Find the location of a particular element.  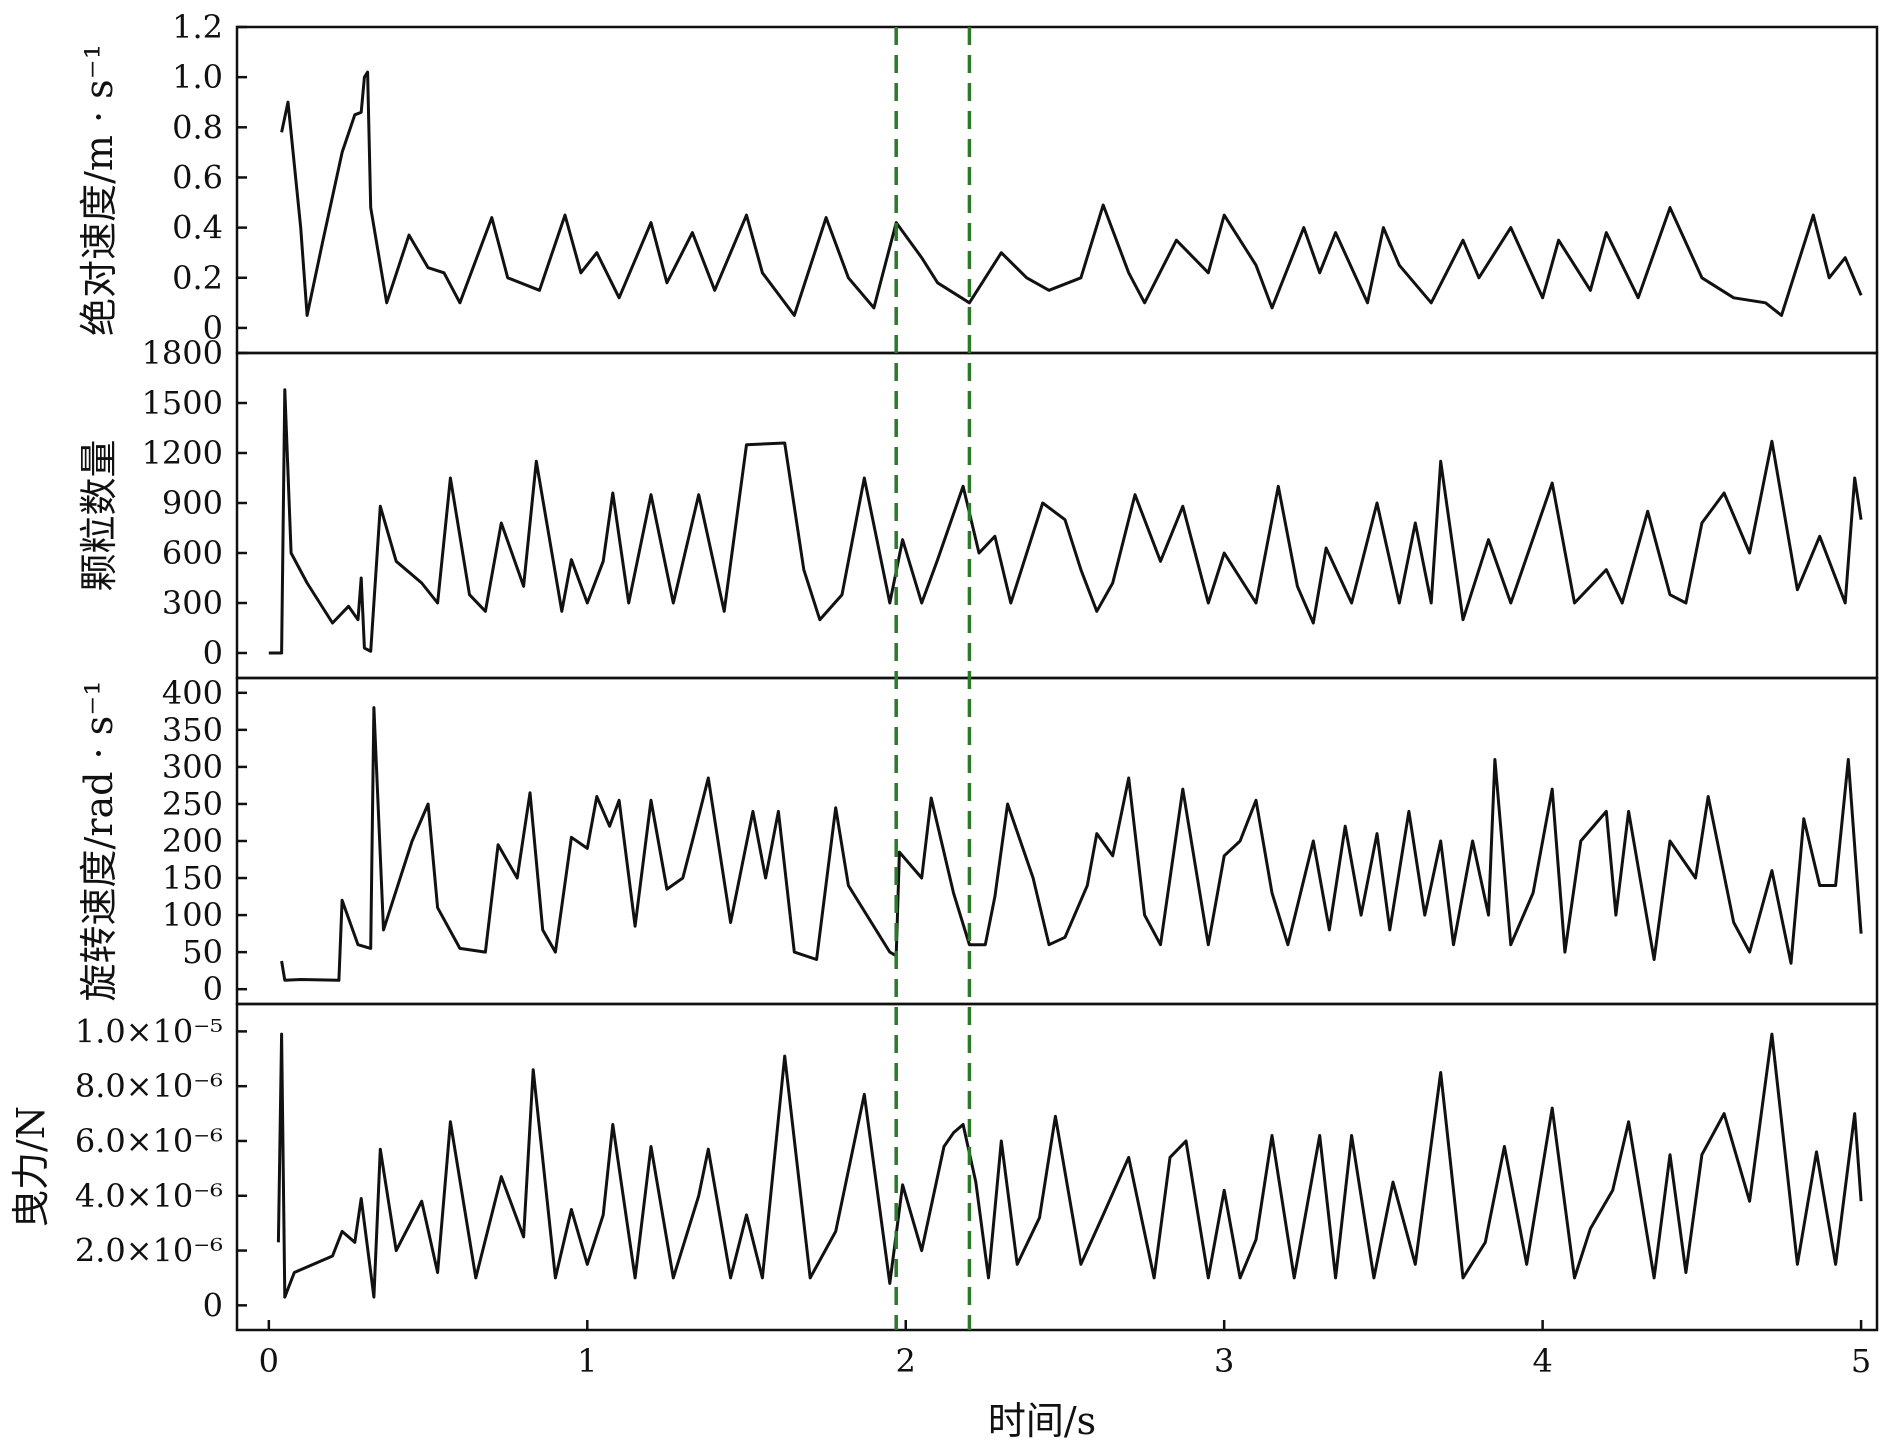

y-tick-label: 0.8 is located at coordinates (197, 127).